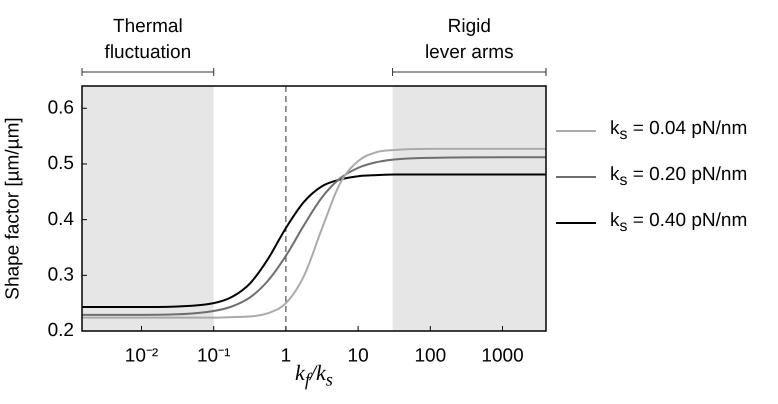 The height and width of the screenshot is (404, 778). I want to click on y-tick-label: 0.5, so click(61, 163).